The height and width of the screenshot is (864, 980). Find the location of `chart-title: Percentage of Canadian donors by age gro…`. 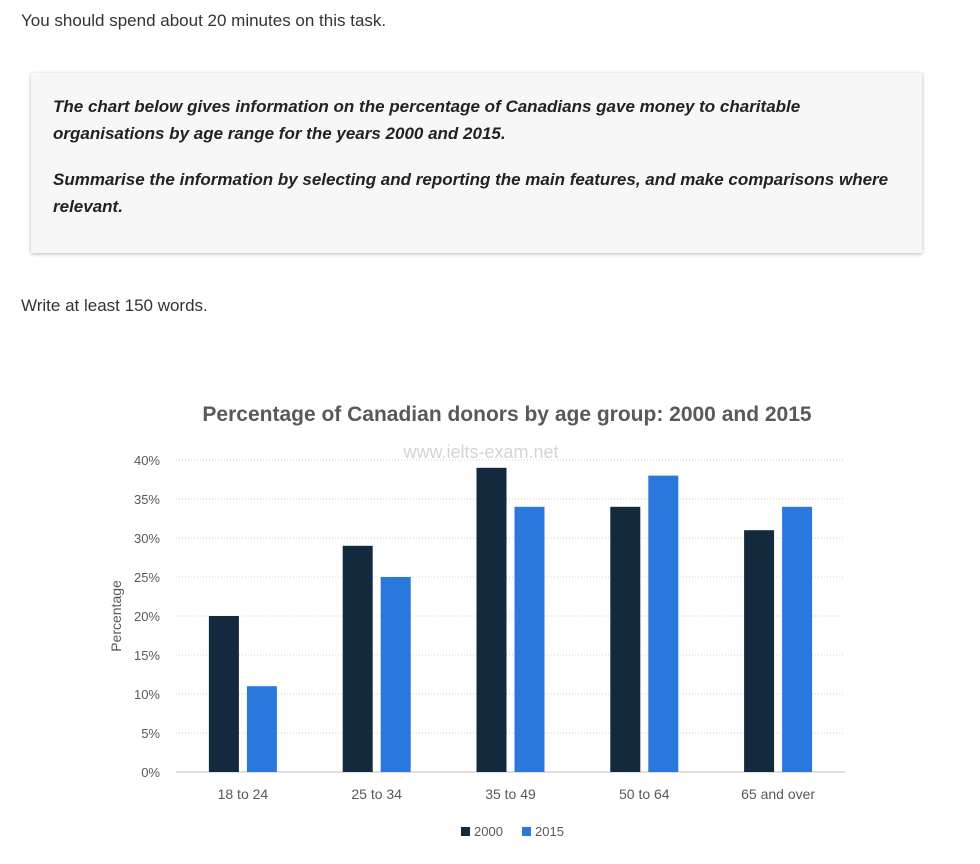

chart-title: Percentage of Canadian donors by age gro… is located at coordinates (506, 414).